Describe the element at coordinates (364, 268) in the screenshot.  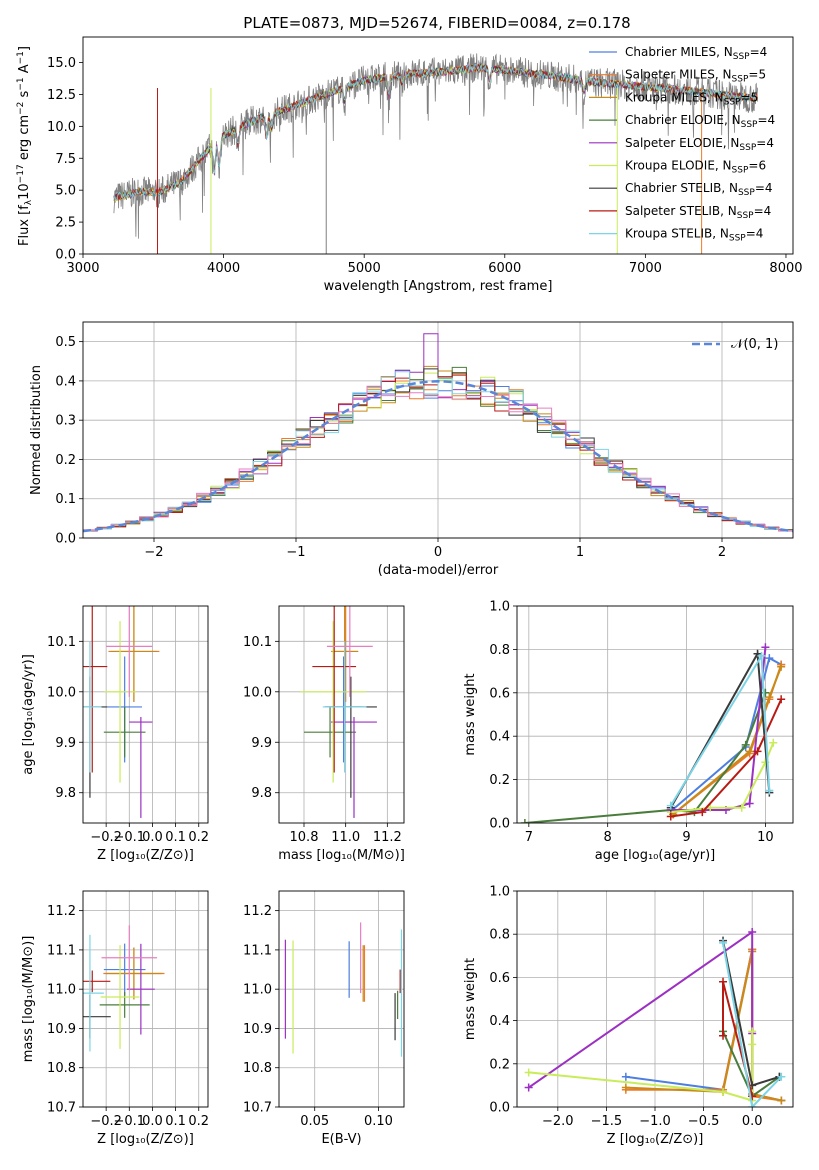
I see `x-tick-label: 5000` at that location.